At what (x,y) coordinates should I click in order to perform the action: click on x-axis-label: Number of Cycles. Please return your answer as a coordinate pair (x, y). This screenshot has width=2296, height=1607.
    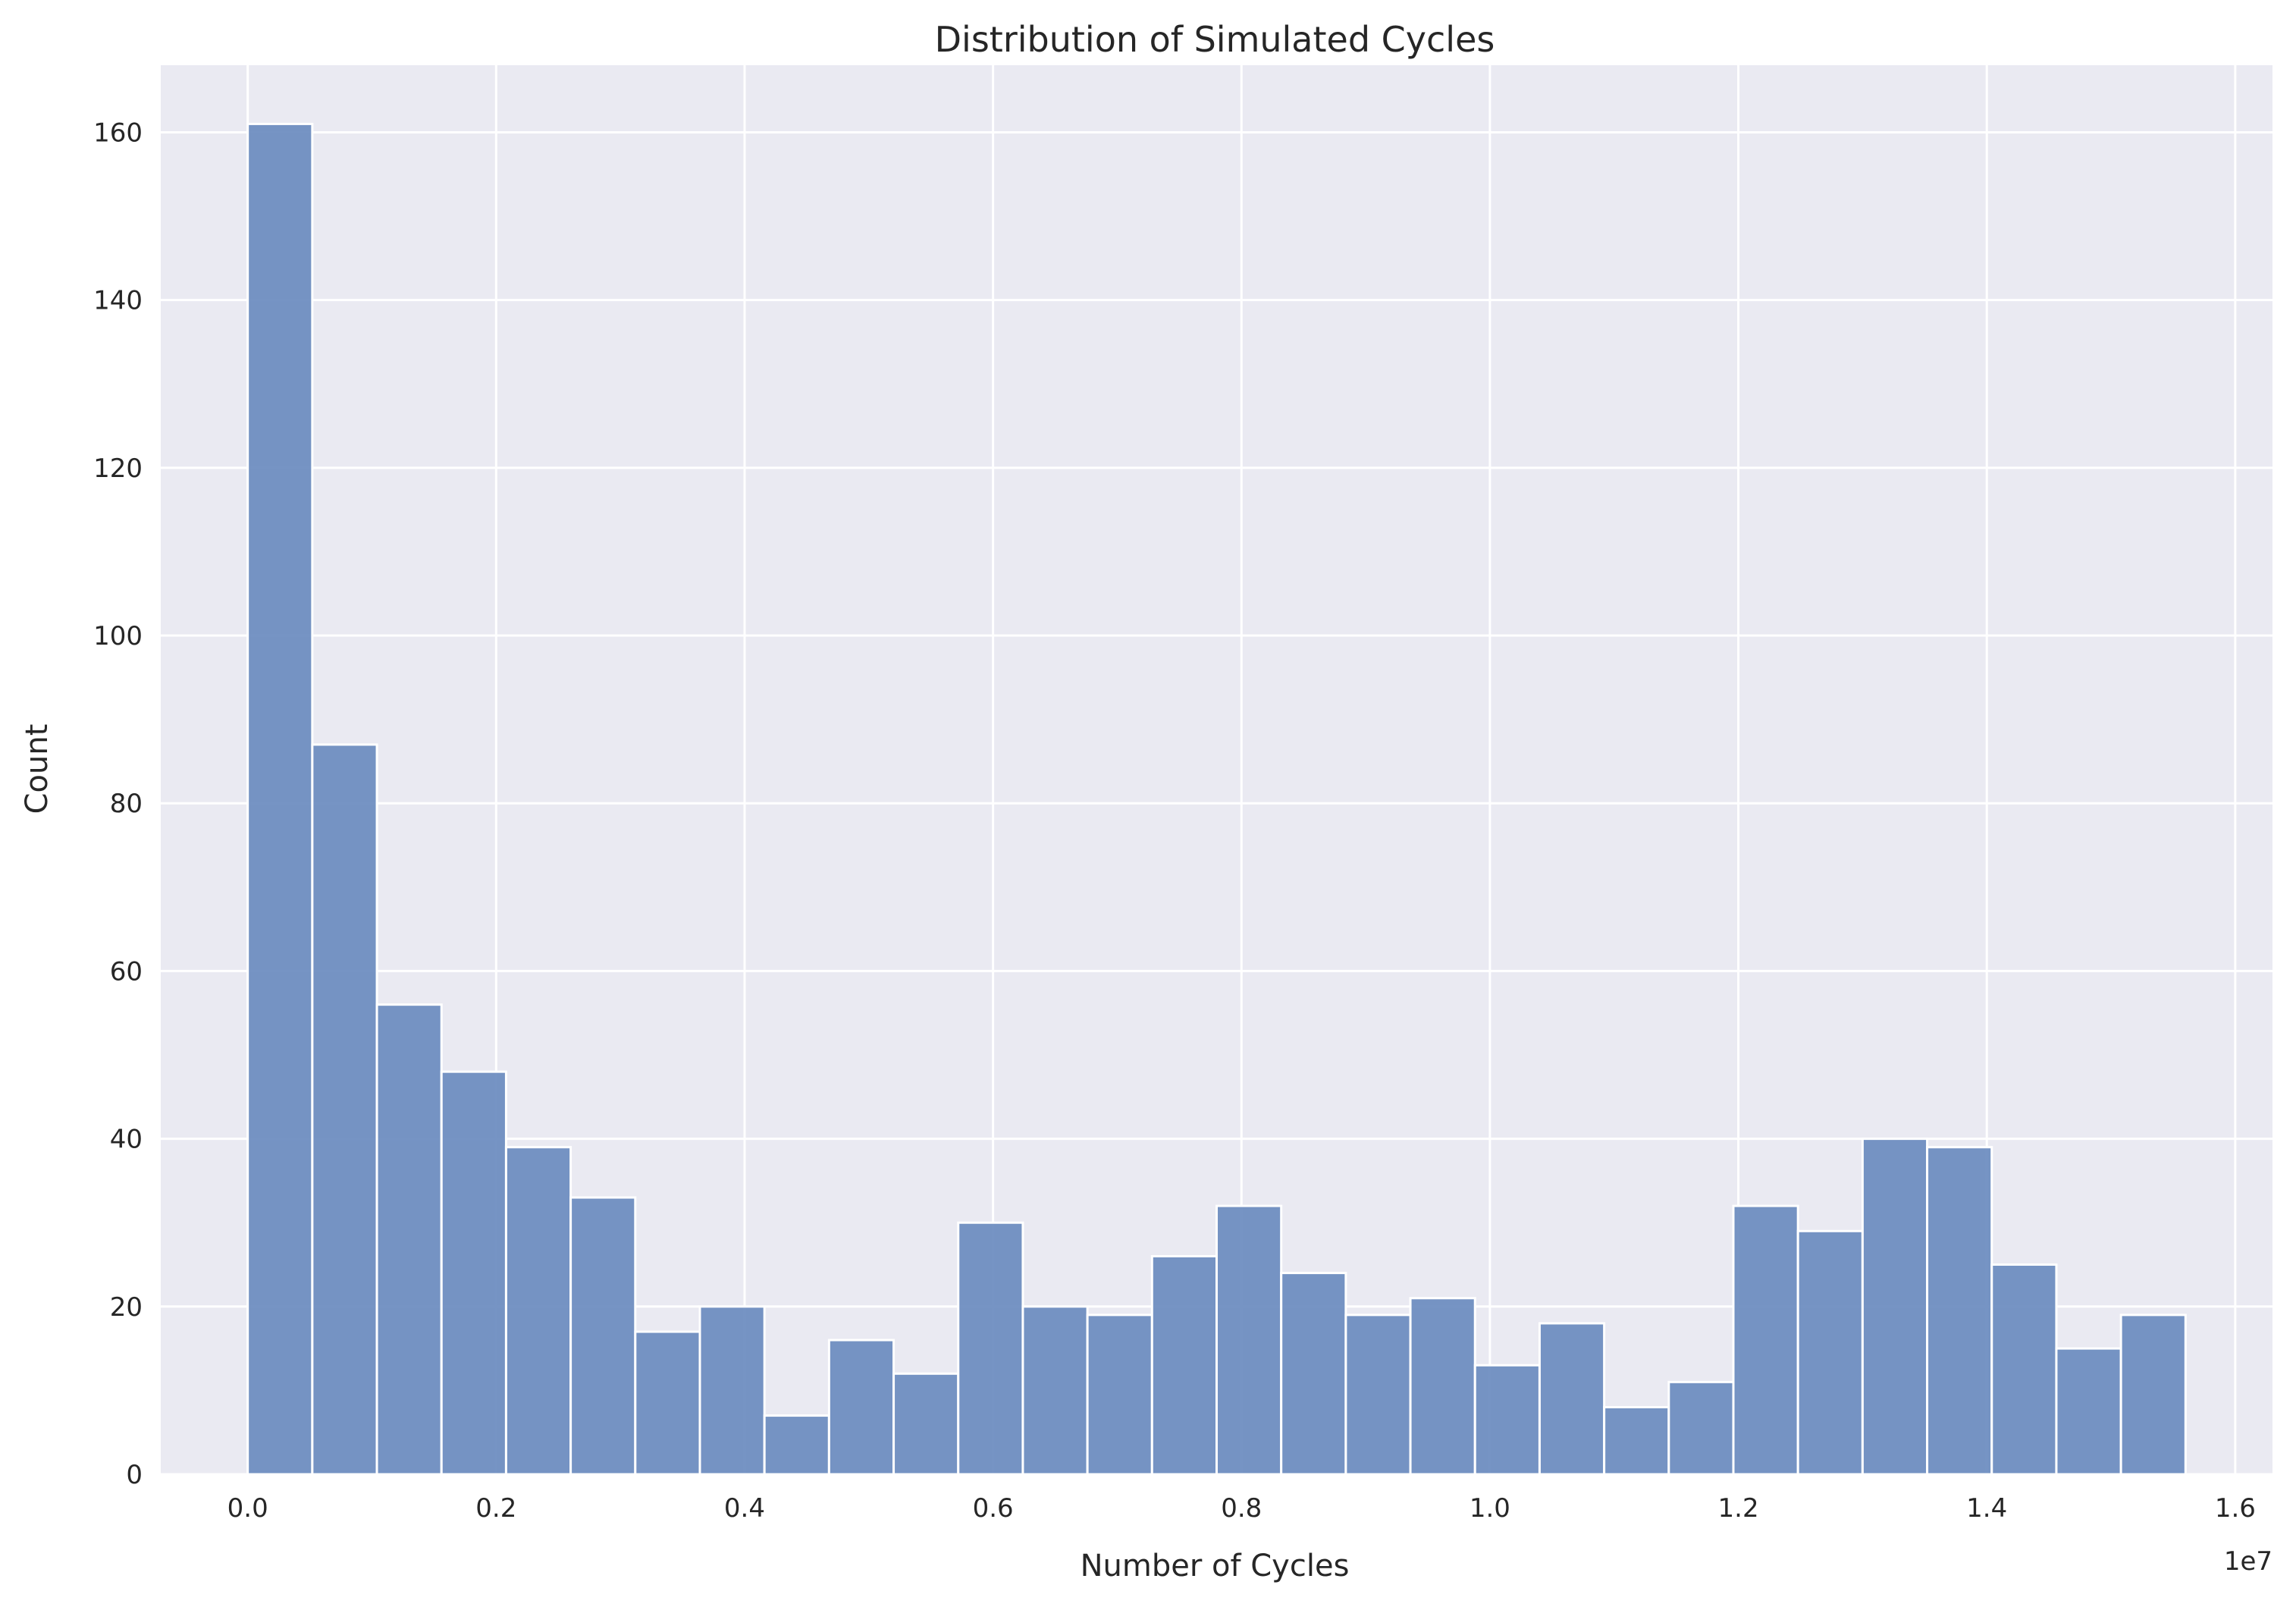
    Looking at the image, I should click on (1215, 1566).